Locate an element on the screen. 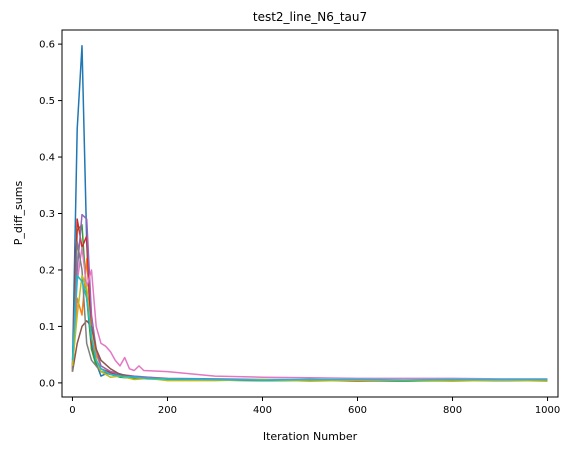  x-tick-label: 0 is located at coordinates (72, 410).